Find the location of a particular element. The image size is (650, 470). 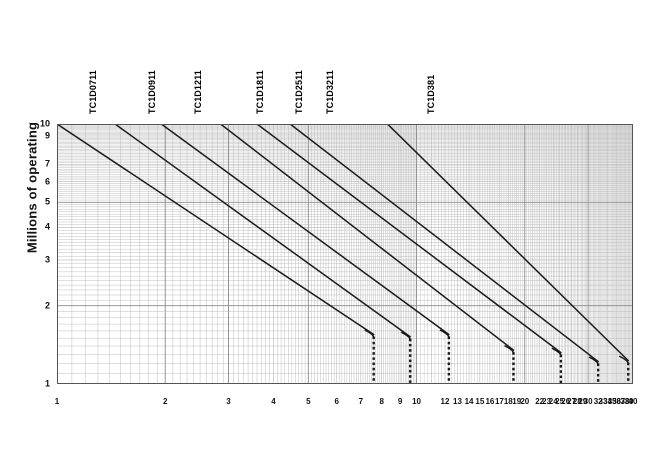

x-tick-label: 22 is located at coordinates (540, 401).